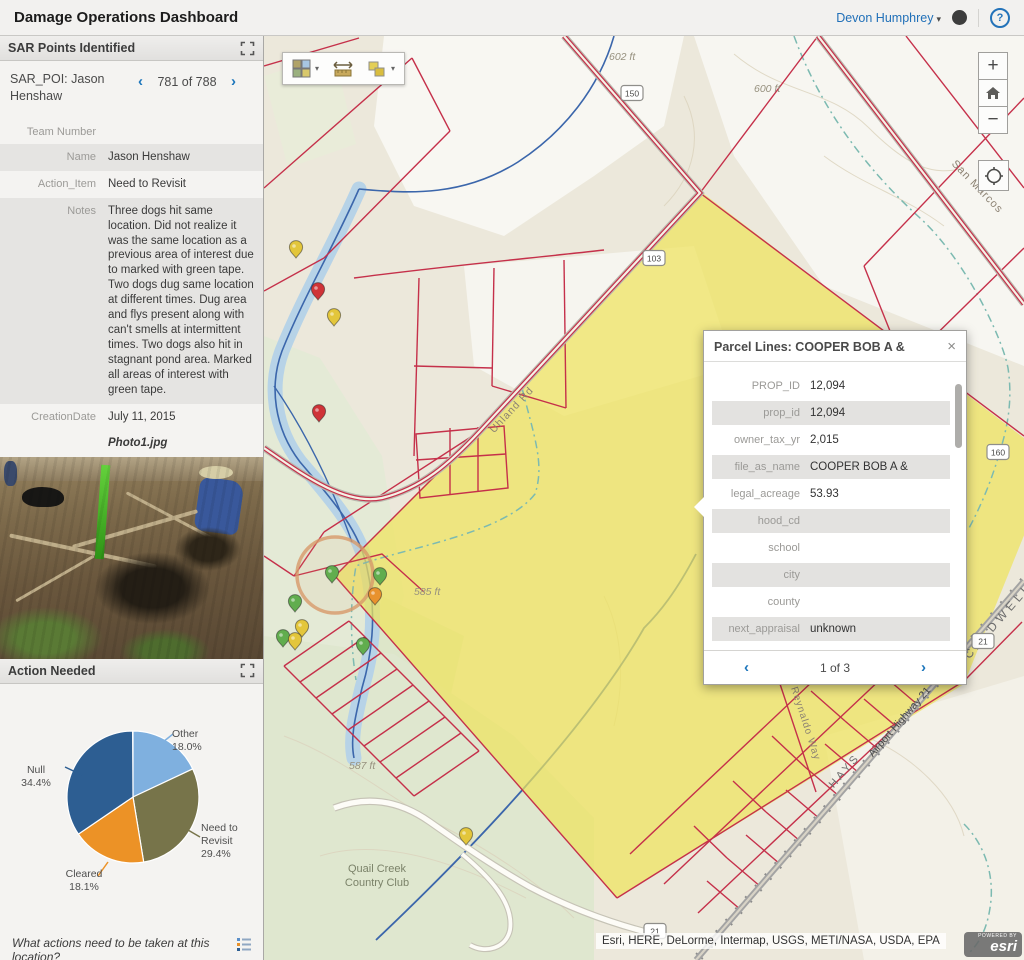 This screenshot has height=960, width=1024. I want to click on attribute-row: Team Number, so click(131, 131).